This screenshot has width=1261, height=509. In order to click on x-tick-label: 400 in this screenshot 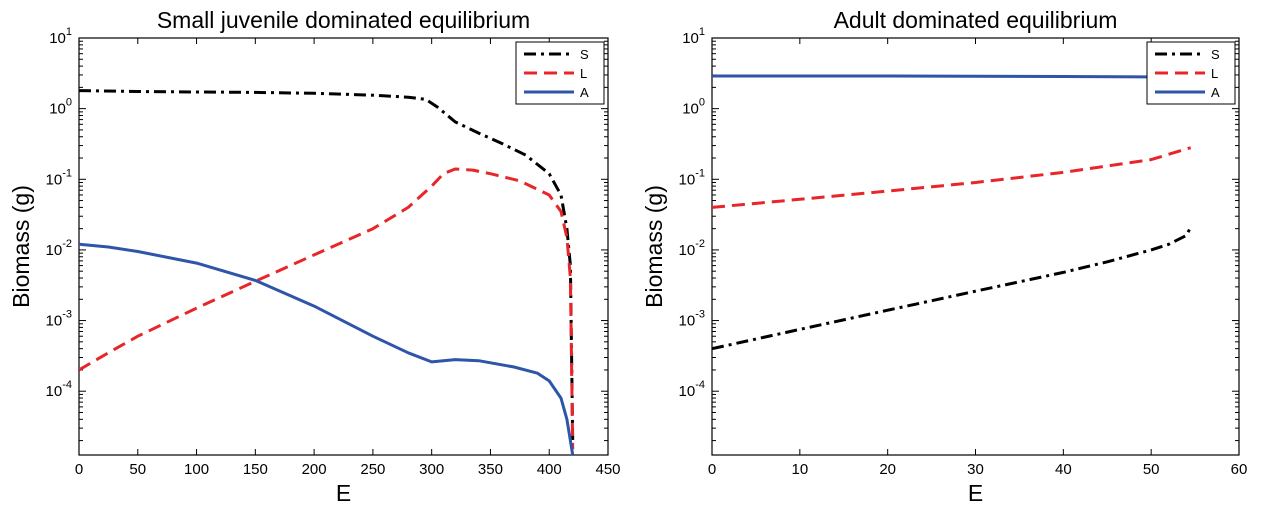, I will do `click(549, 469)`.